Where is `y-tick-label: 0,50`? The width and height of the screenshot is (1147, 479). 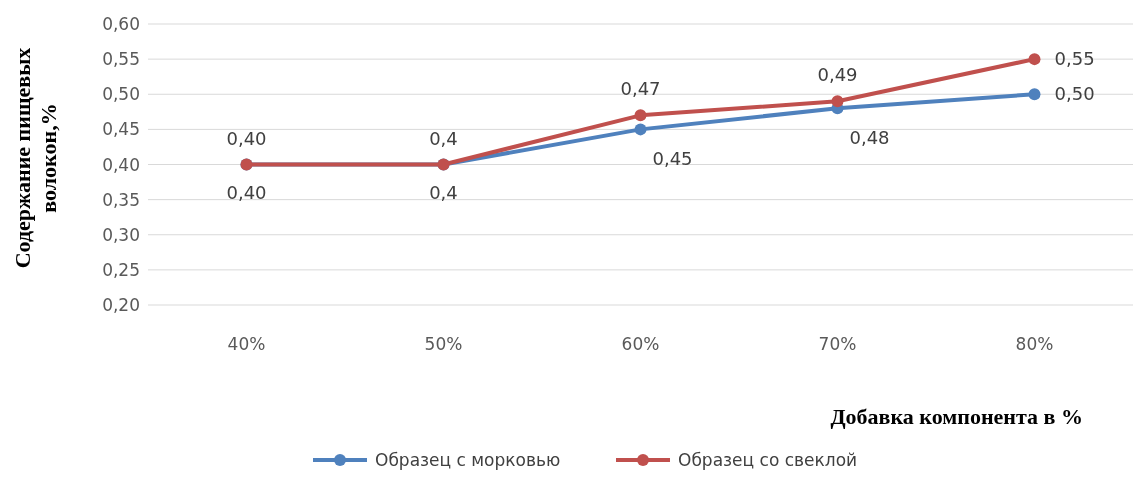 y-tick-label: 0,50 is located at coordinates (121, 94).